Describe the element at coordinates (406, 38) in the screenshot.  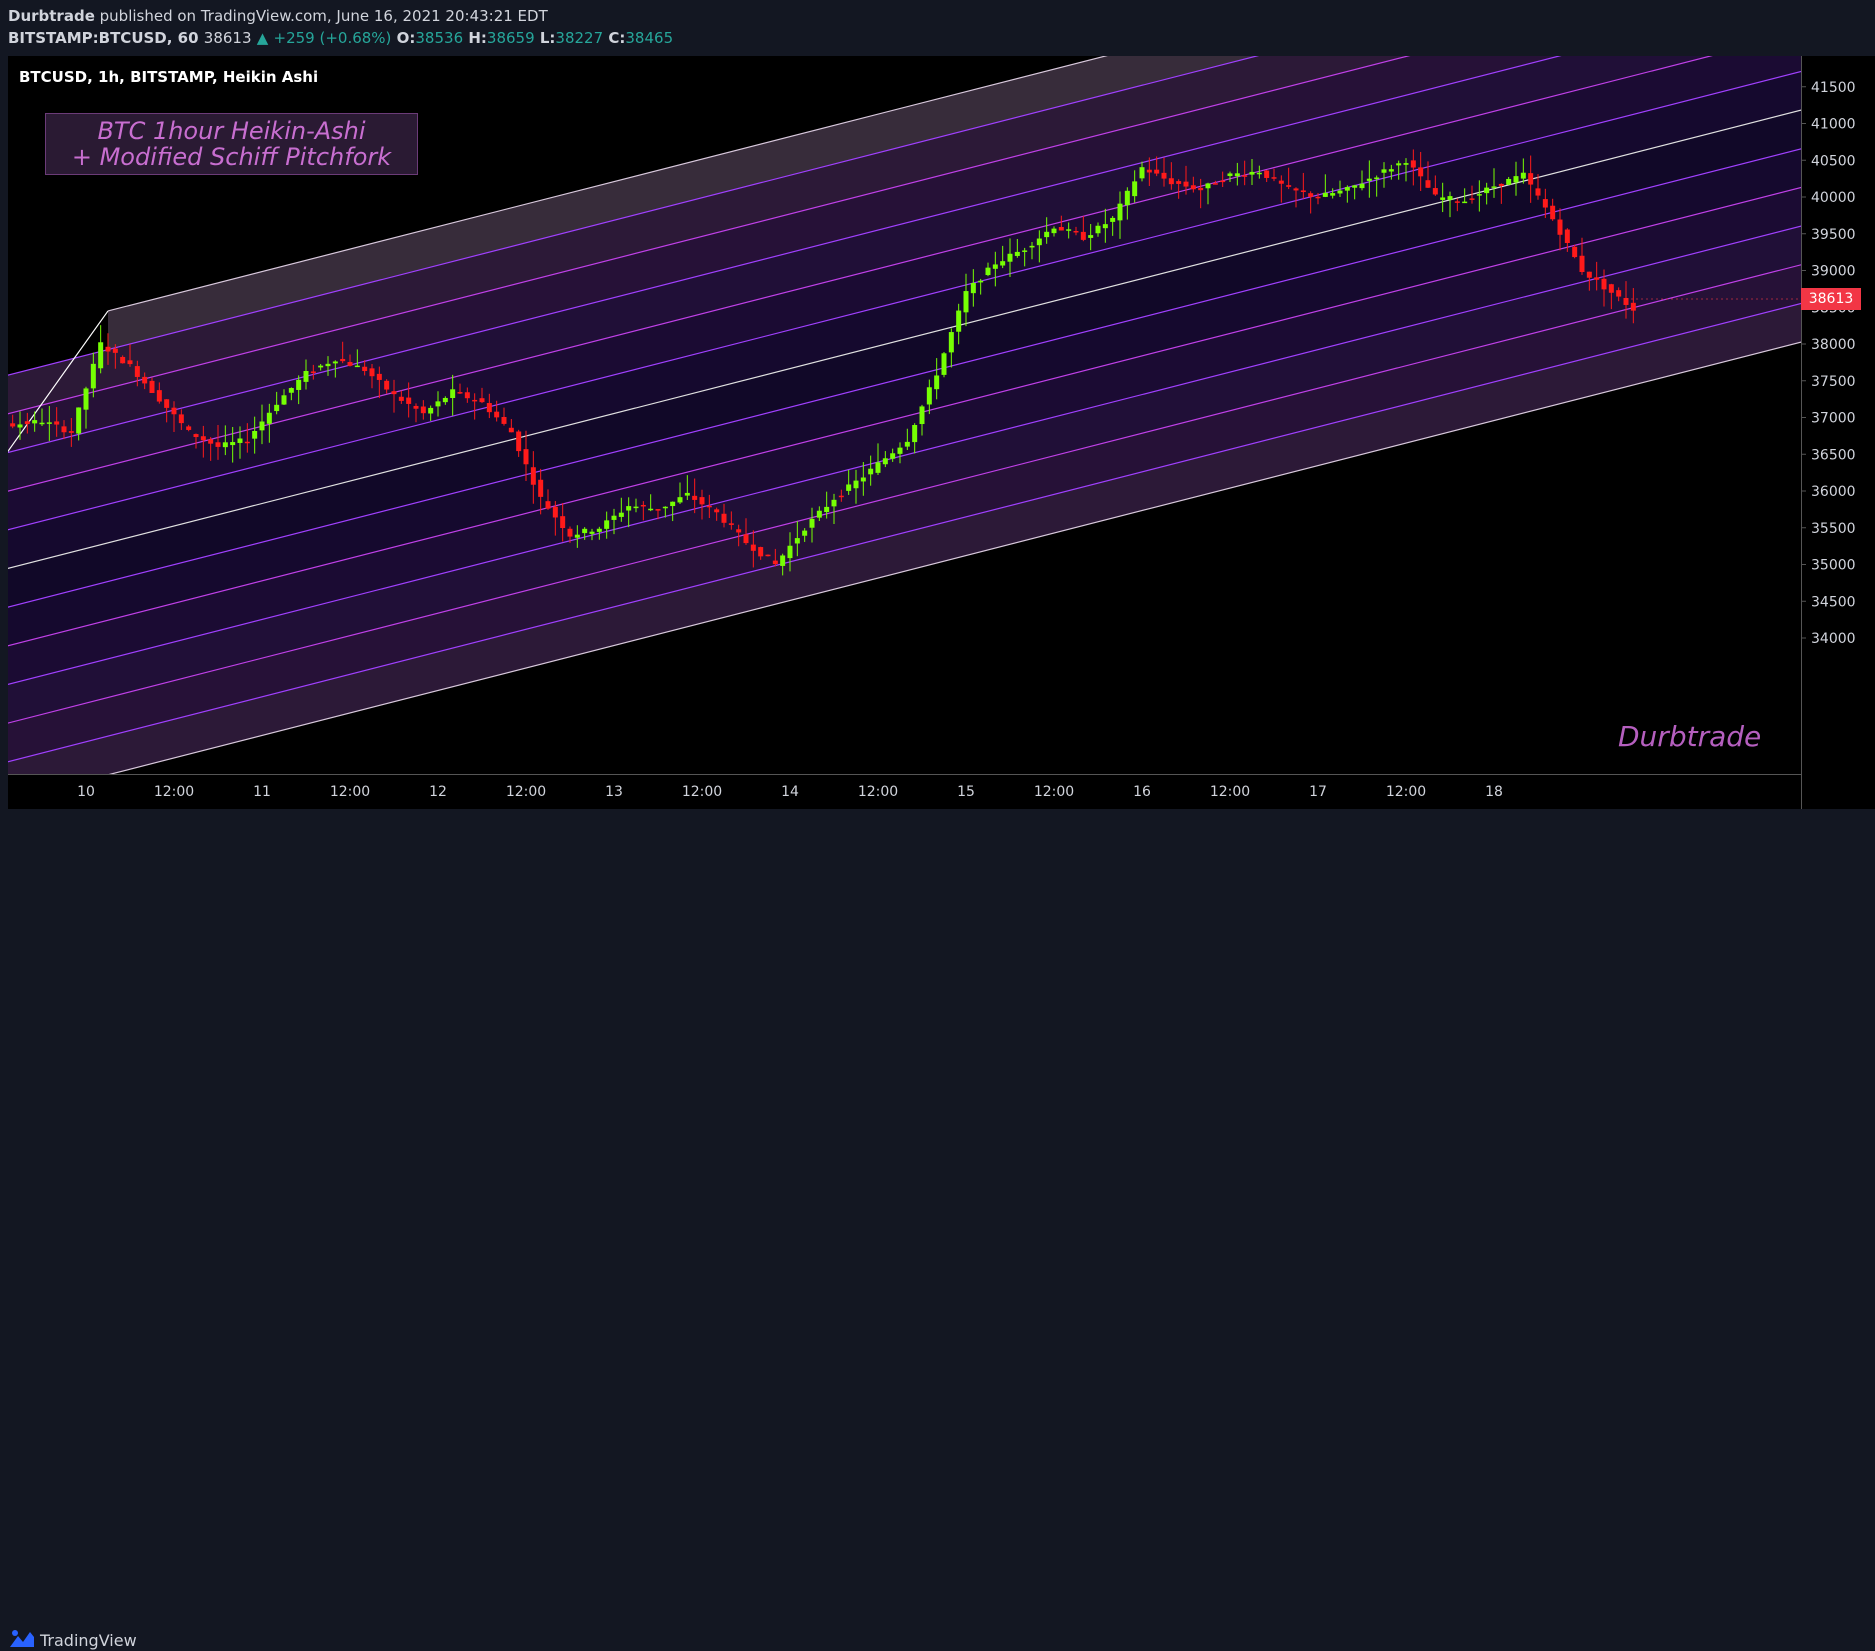
I see `open-label: O:` at that location.